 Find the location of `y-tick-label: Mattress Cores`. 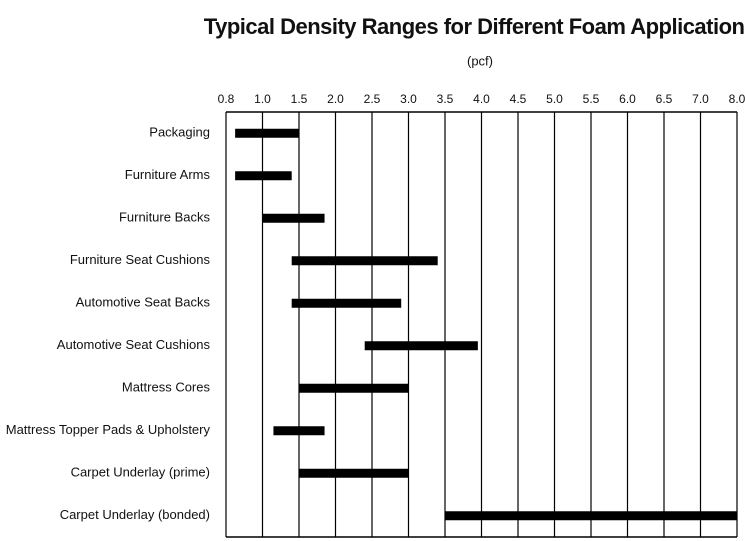

y-tick-label: Mattress Cores is located at coordinates (166, 387).